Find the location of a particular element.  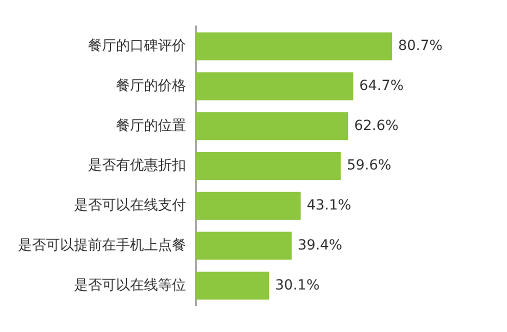

data-label: 64.7% is located at coordinates (381, 86).